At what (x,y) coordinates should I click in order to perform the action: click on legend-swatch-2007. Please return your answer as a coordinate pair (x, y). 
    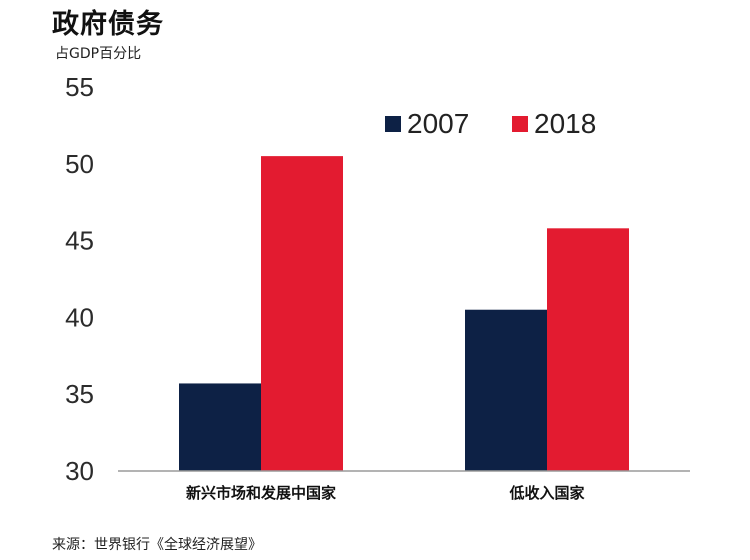
    Looking at the image, I should click on (393, 124).